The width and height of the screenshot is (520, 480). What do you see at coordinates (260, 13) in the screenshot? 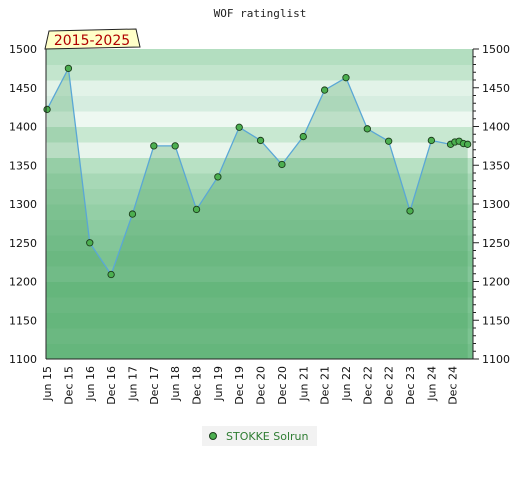
I see `chart-title: WOF ratinglist` at bounding box center [260, 13].